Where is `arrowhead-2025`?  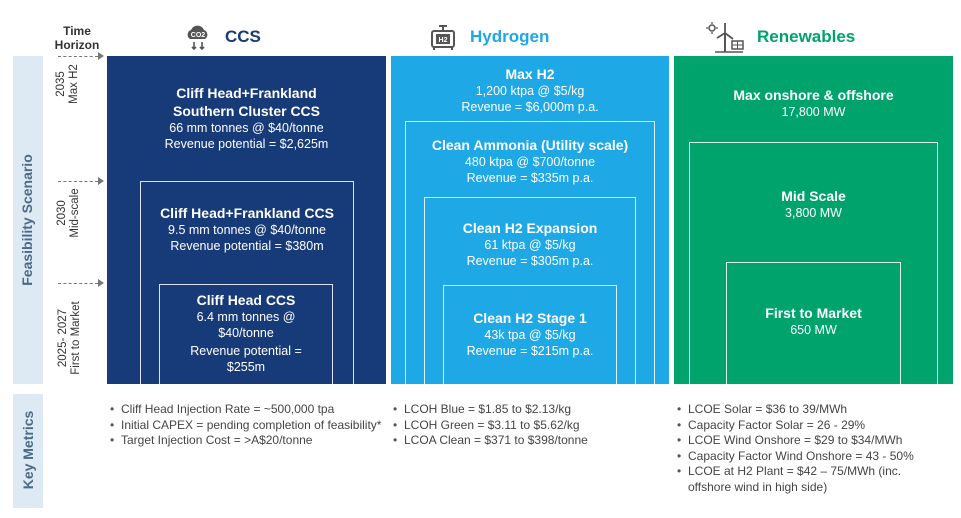
arrowhead-2025 is located at coordinates (101, 283).